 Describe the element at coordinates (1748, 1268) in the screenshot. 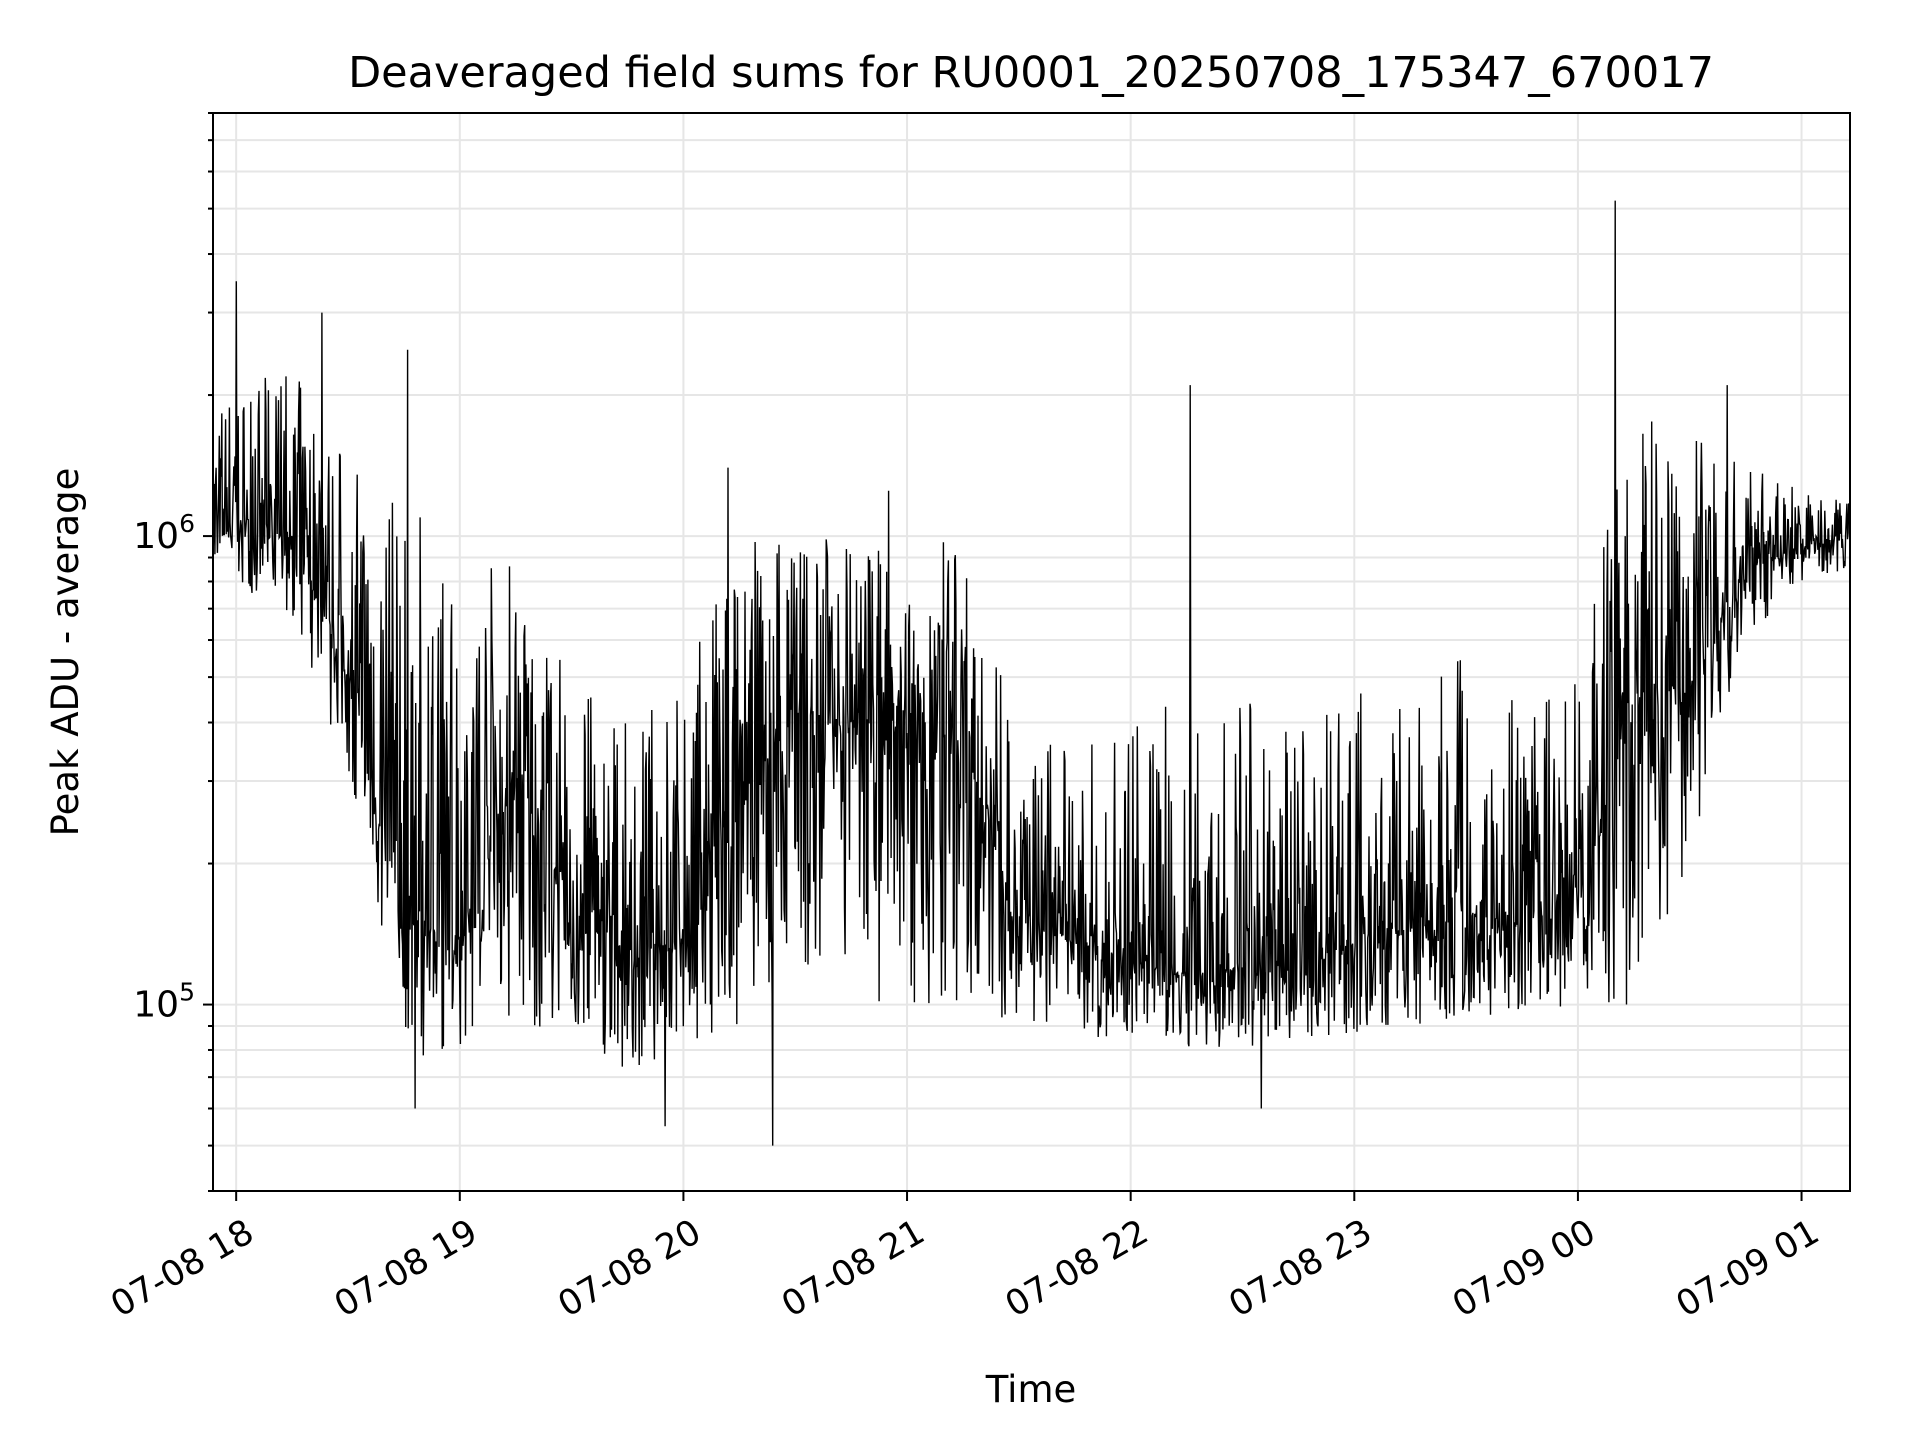

I see `x-tick-label: 07-09 01` at that location.